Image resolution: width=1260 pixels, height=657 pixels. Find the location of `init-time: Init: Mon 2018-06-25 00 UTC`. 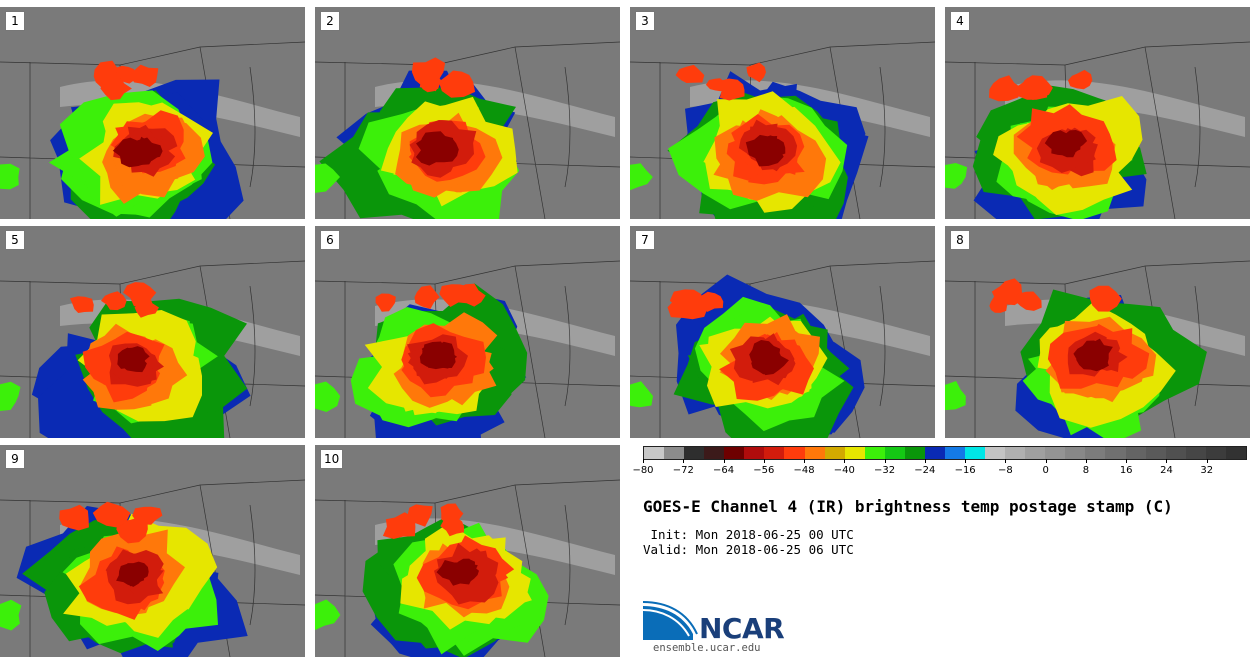

init-time: Init: Mon 2018-06-25 00 UTC is located at coordinates (748, 534).